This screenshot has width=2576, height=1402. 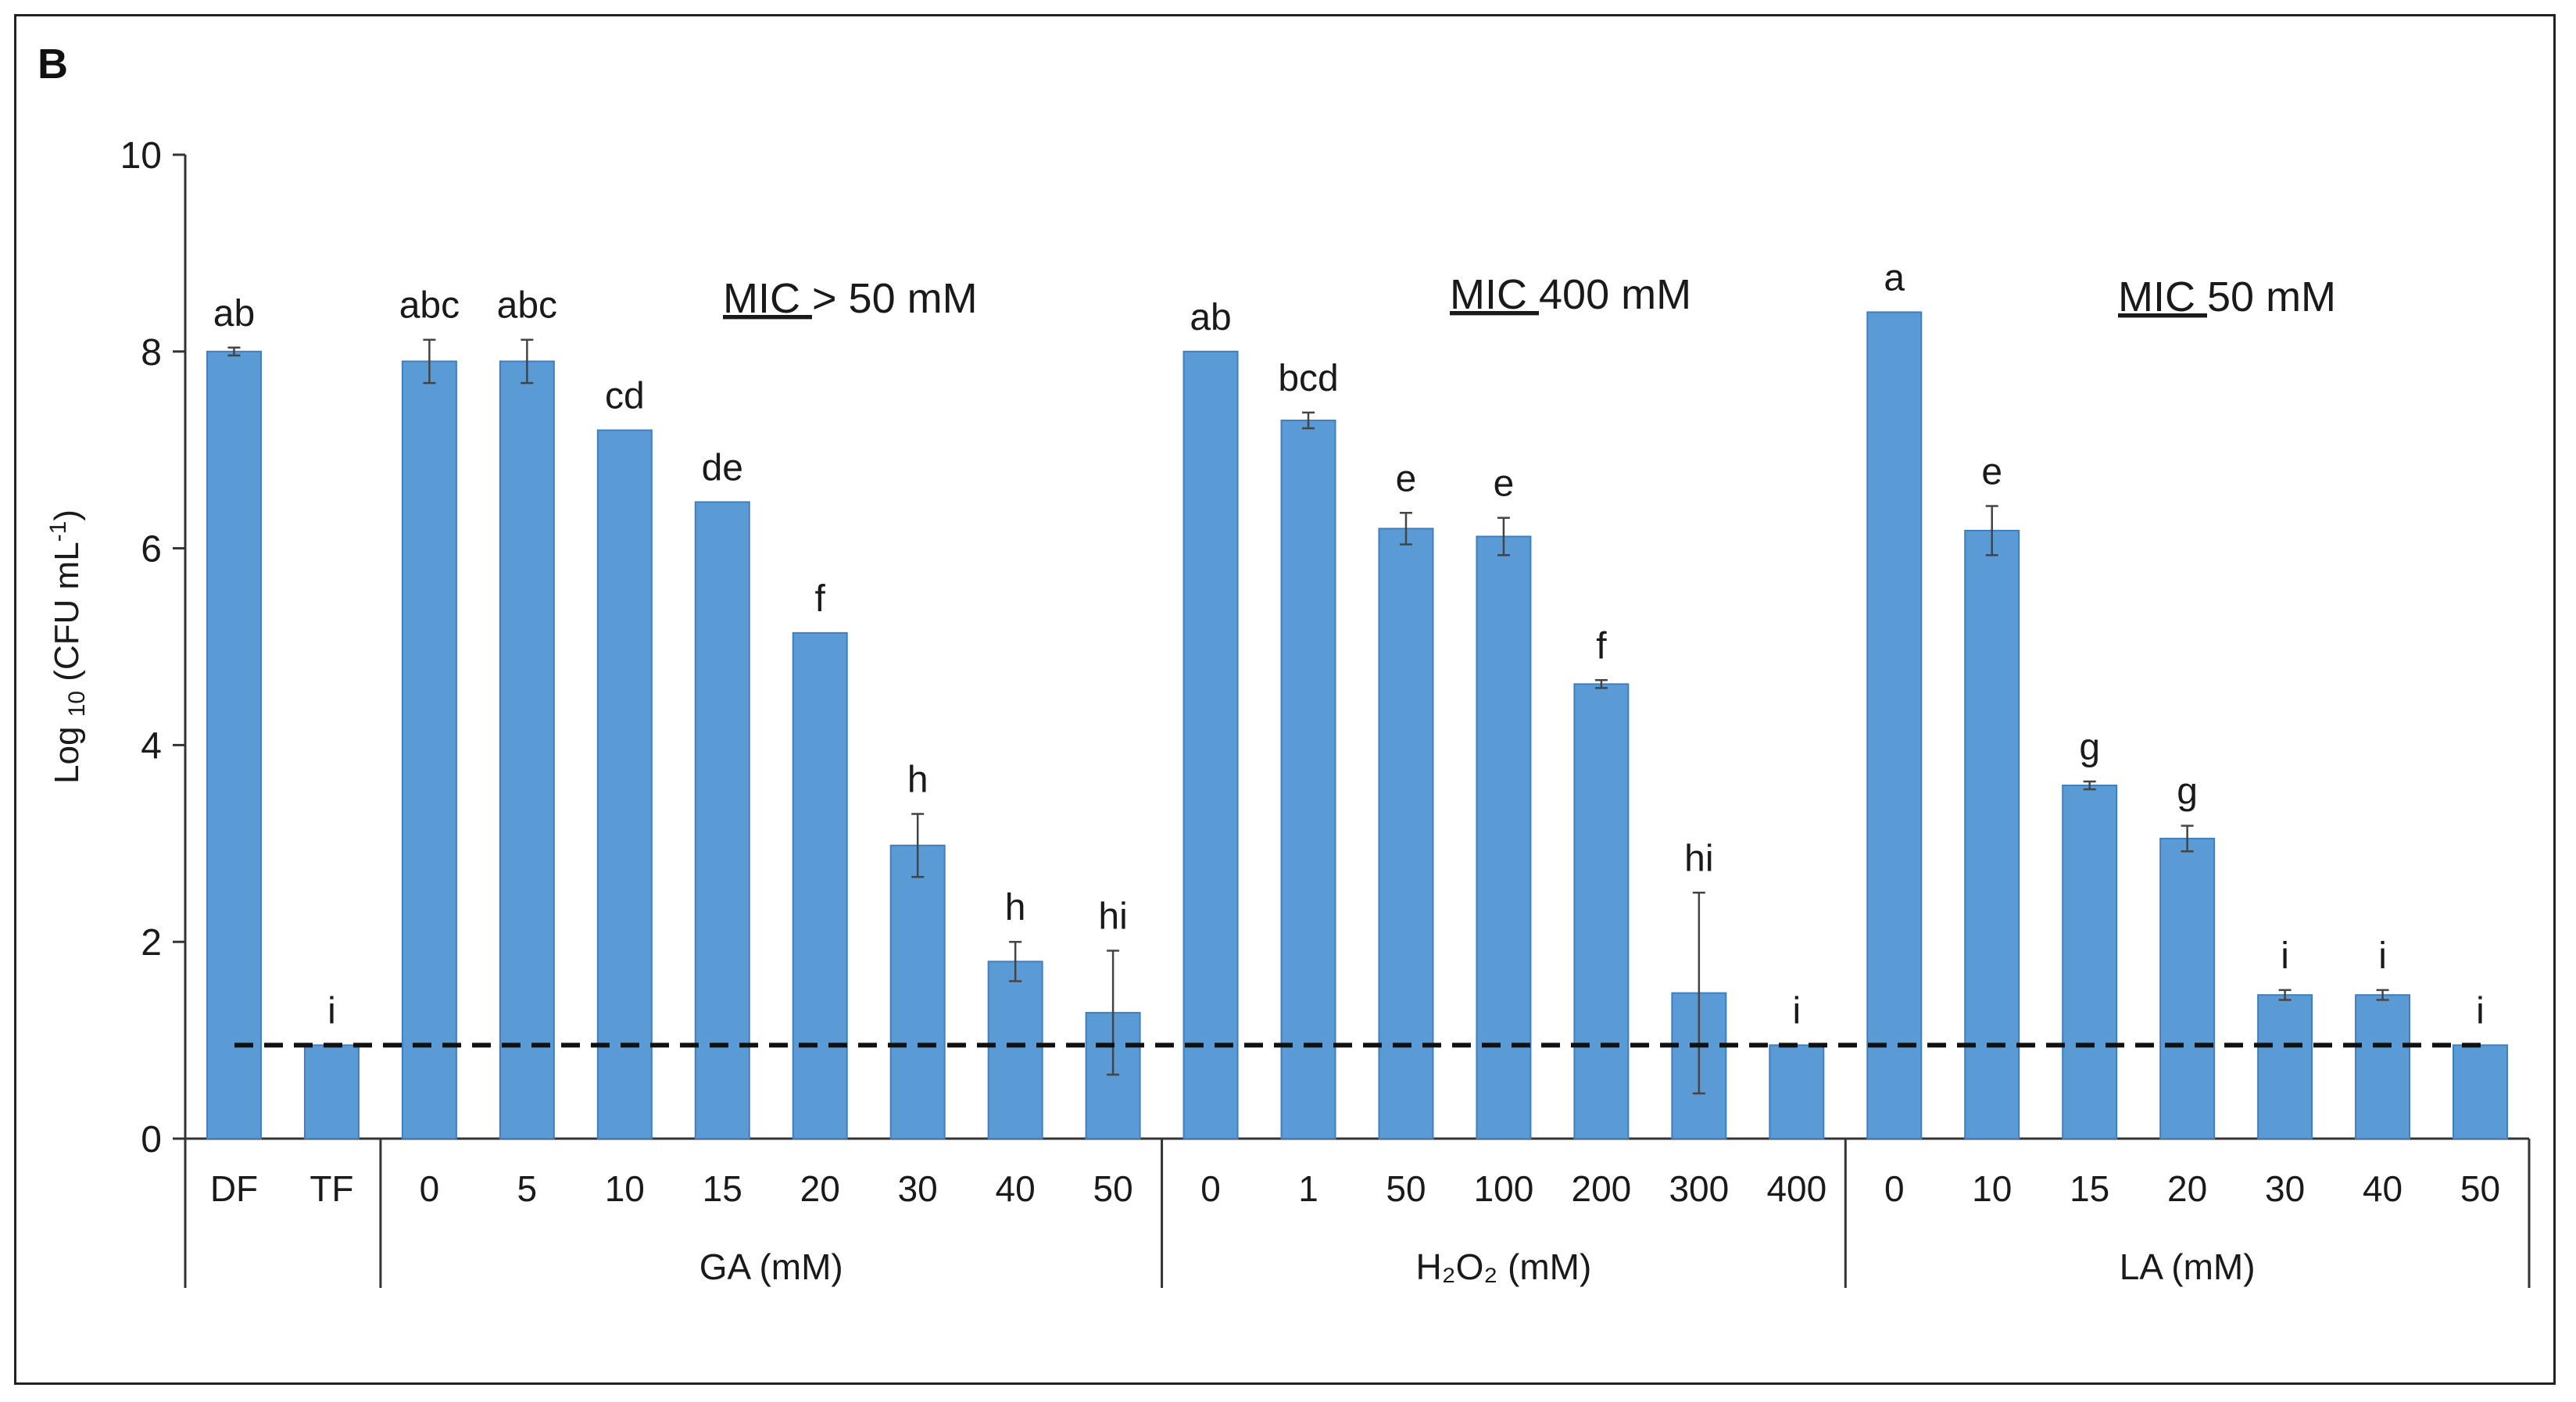 I want to click on category-label: 40, so click(x=1016, y=1188).